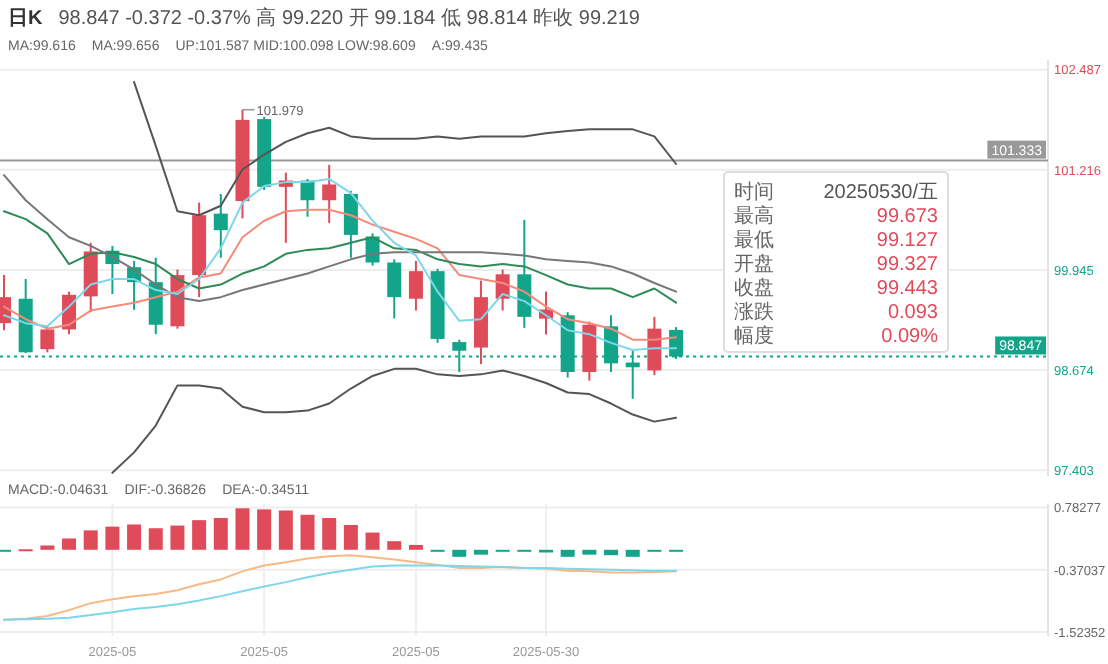  I want to click on text: 涨跌, so click(754, 312).